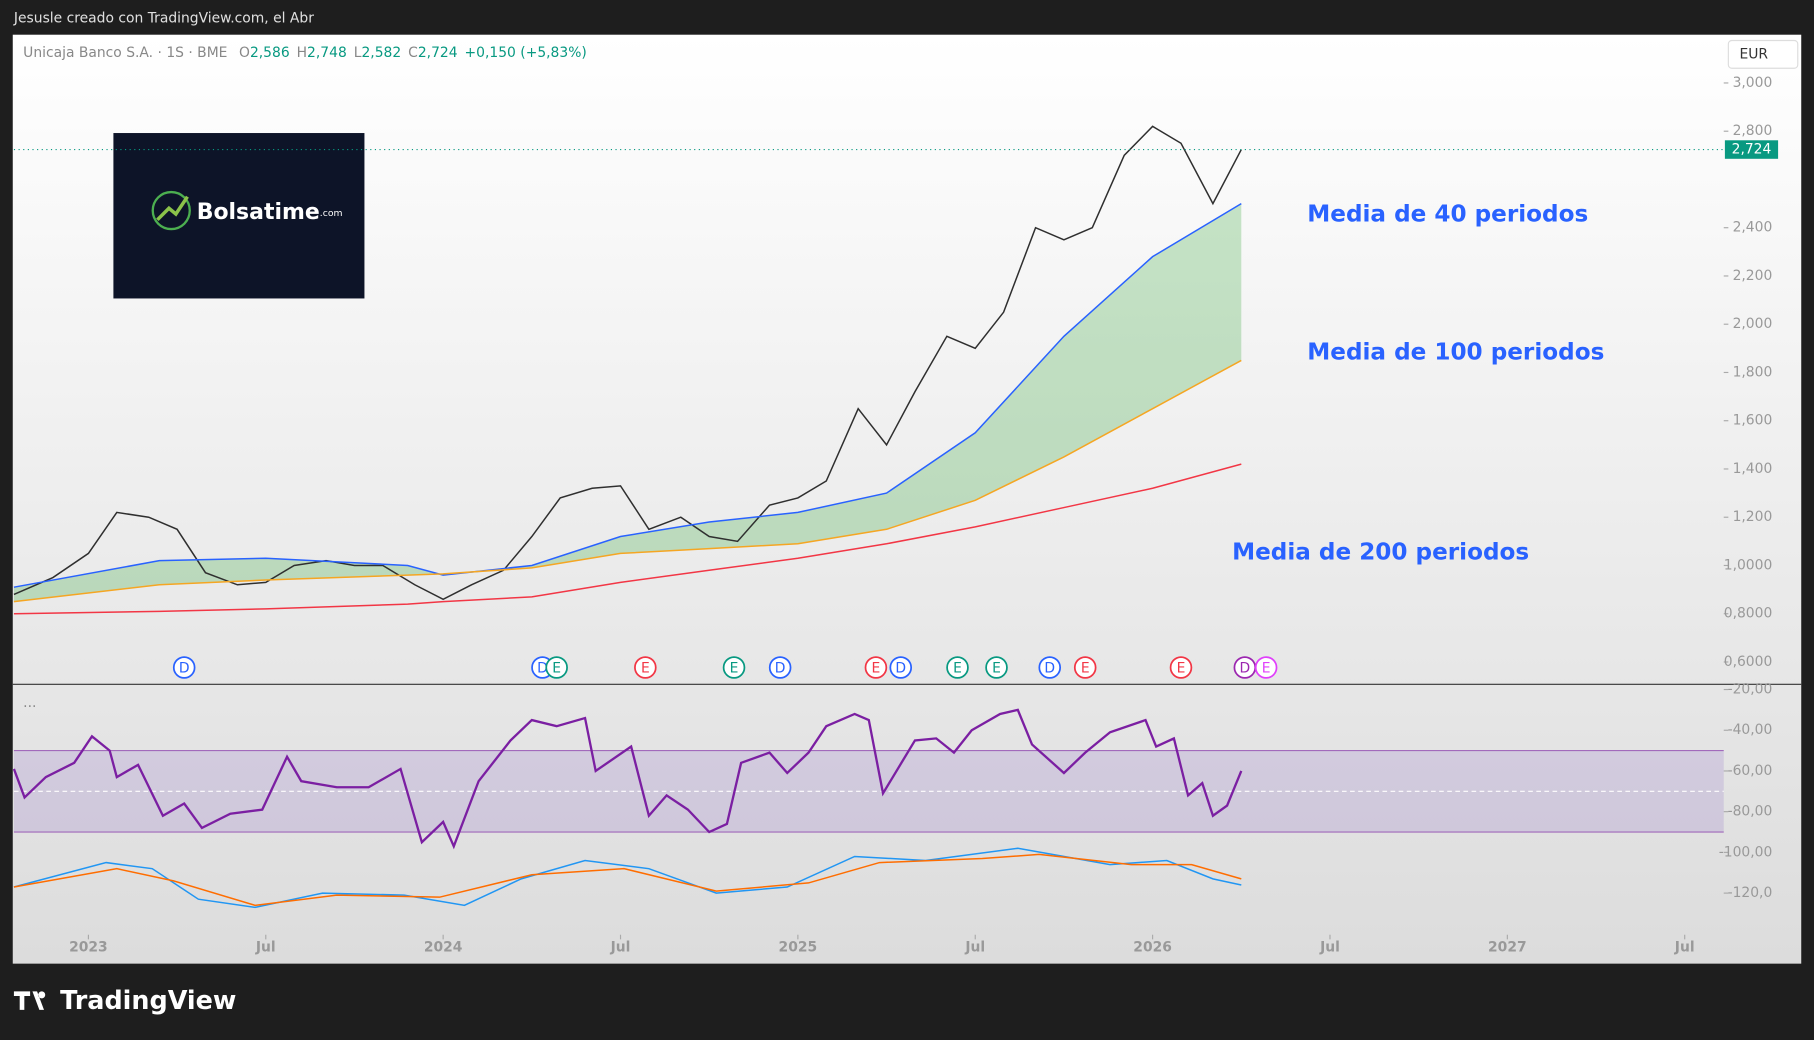  What do you see at coordinates (270, 53) in the screenshot?
I see `ohlc-value: 2,586` at bounding box center [270, 53].